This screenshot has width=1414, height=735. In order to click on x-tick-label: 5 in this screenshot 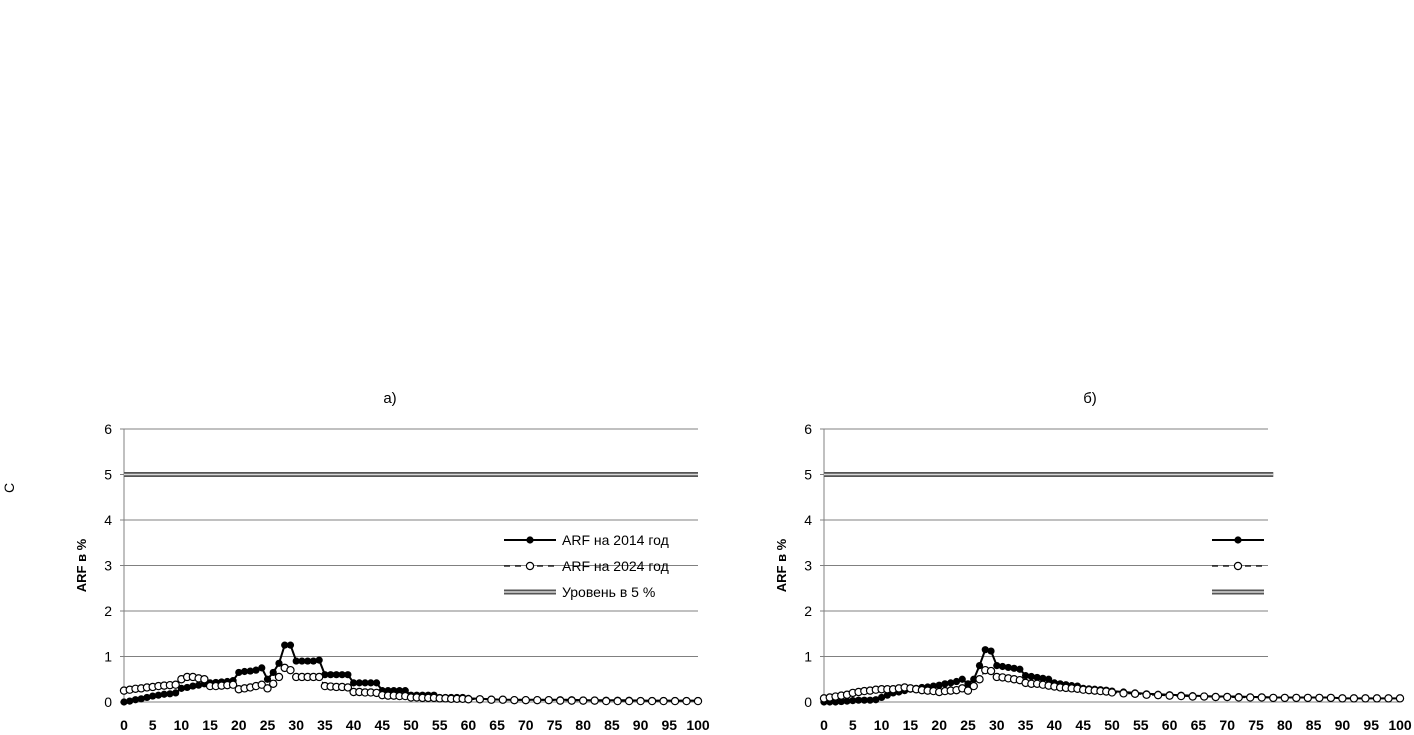, I will do `click(853, 725)`.